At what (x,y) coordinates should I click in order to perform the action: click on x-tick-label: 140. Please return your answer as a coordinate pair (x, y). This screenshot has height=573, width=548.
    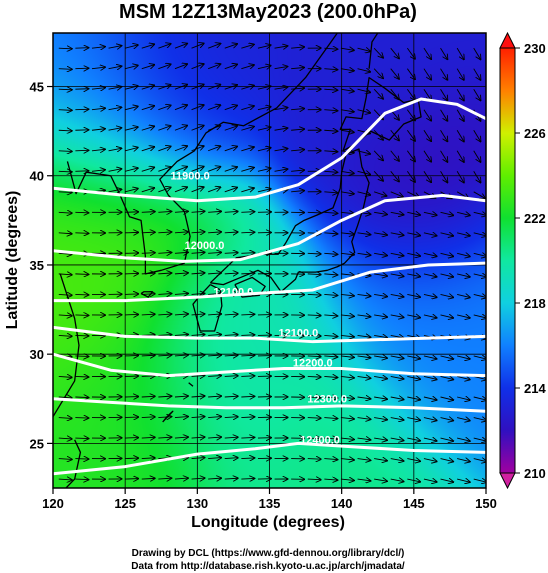
    Looking at the image, I should click on (342, 503).